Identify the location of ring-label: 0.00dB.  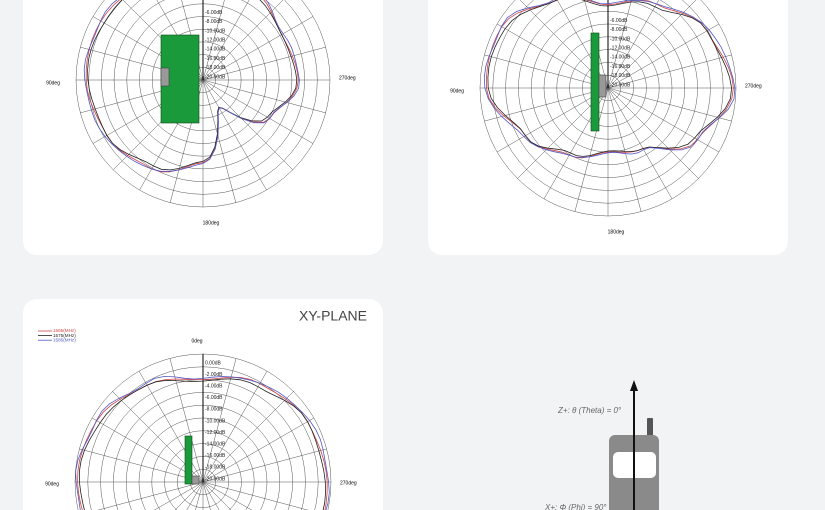
(213, 363).